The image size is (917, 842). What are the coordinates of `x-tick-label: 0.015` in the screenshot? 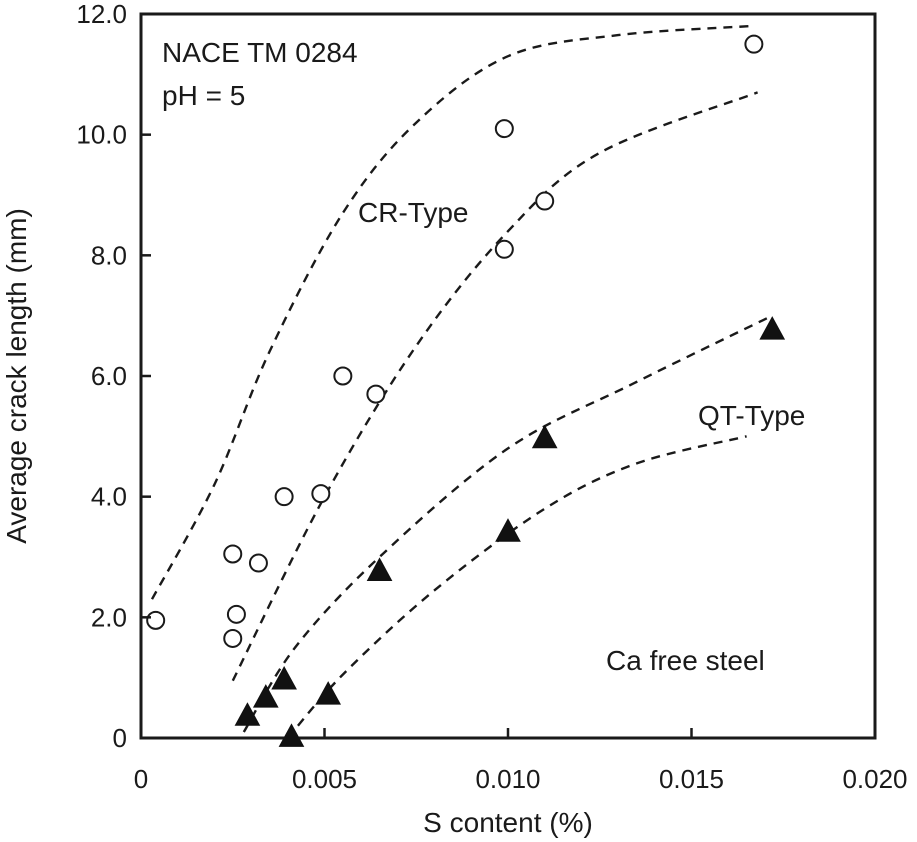 It's located at (691, 779).